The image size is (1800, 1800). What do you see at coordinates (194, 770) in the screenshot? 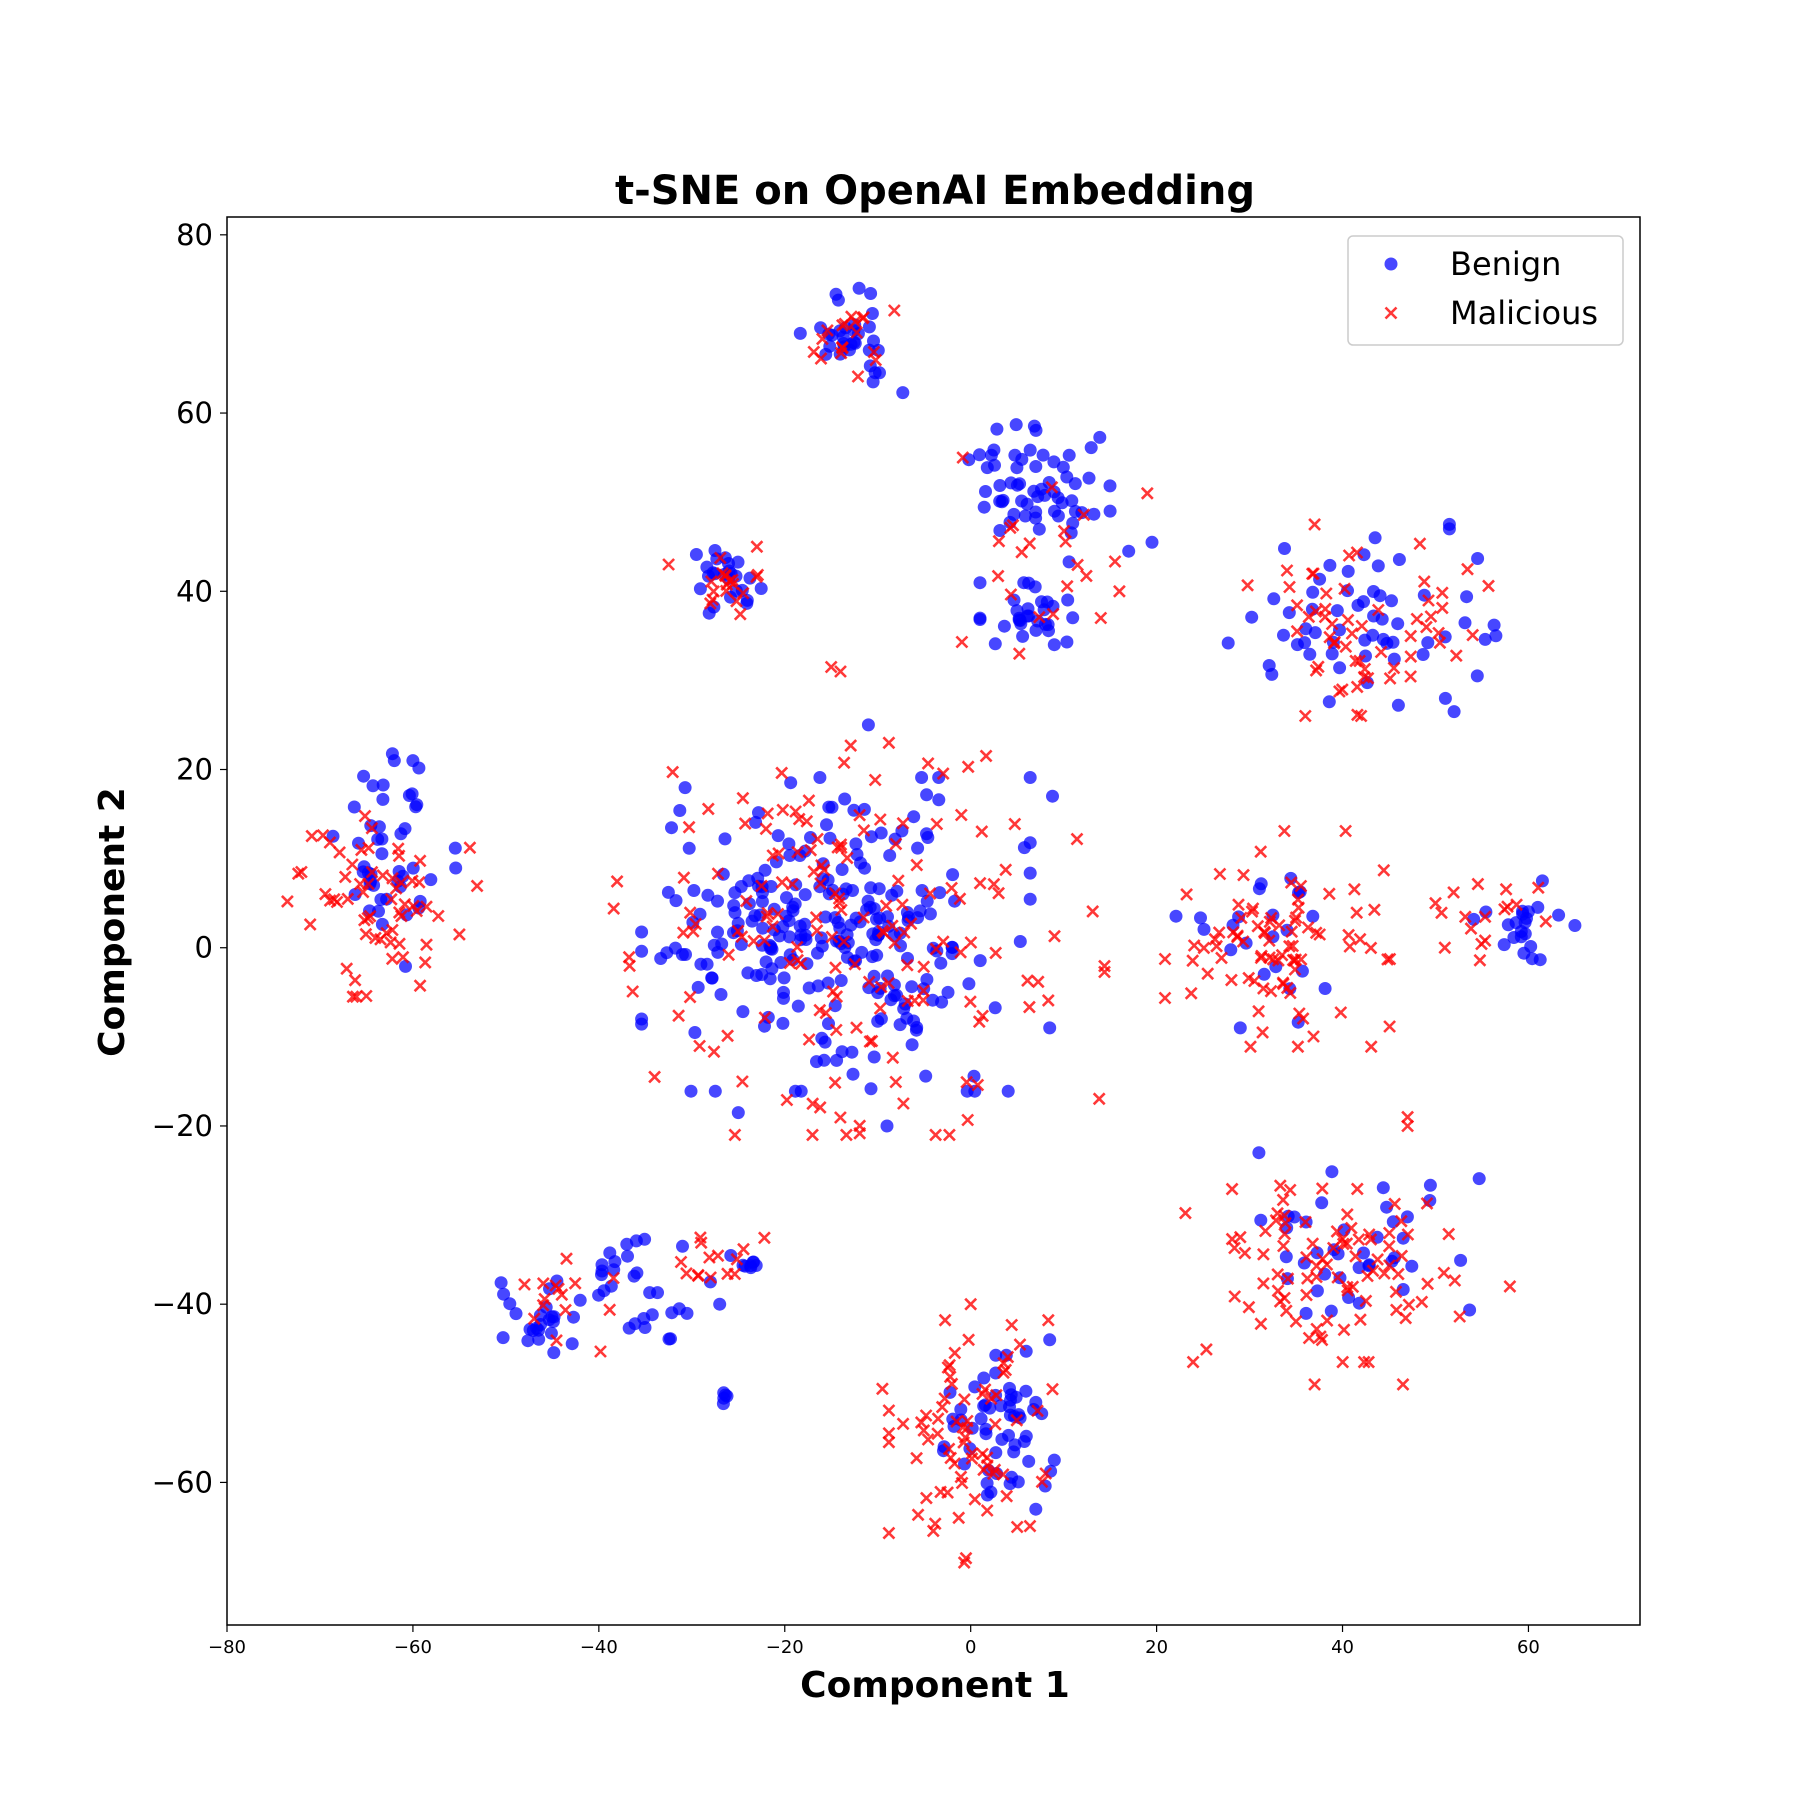
I see `y-tick-label: 20` at bounding box center [194, 770].